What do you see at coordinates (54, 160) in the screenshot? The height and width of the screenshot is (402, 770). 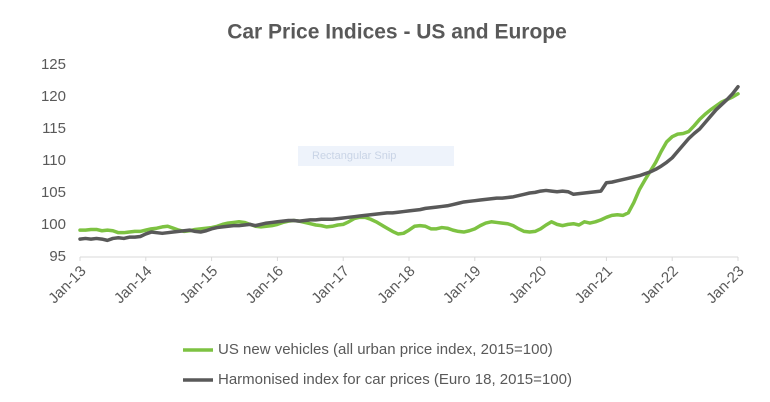 I see `y-tick-label: 110` at bounding box center [54, 160].